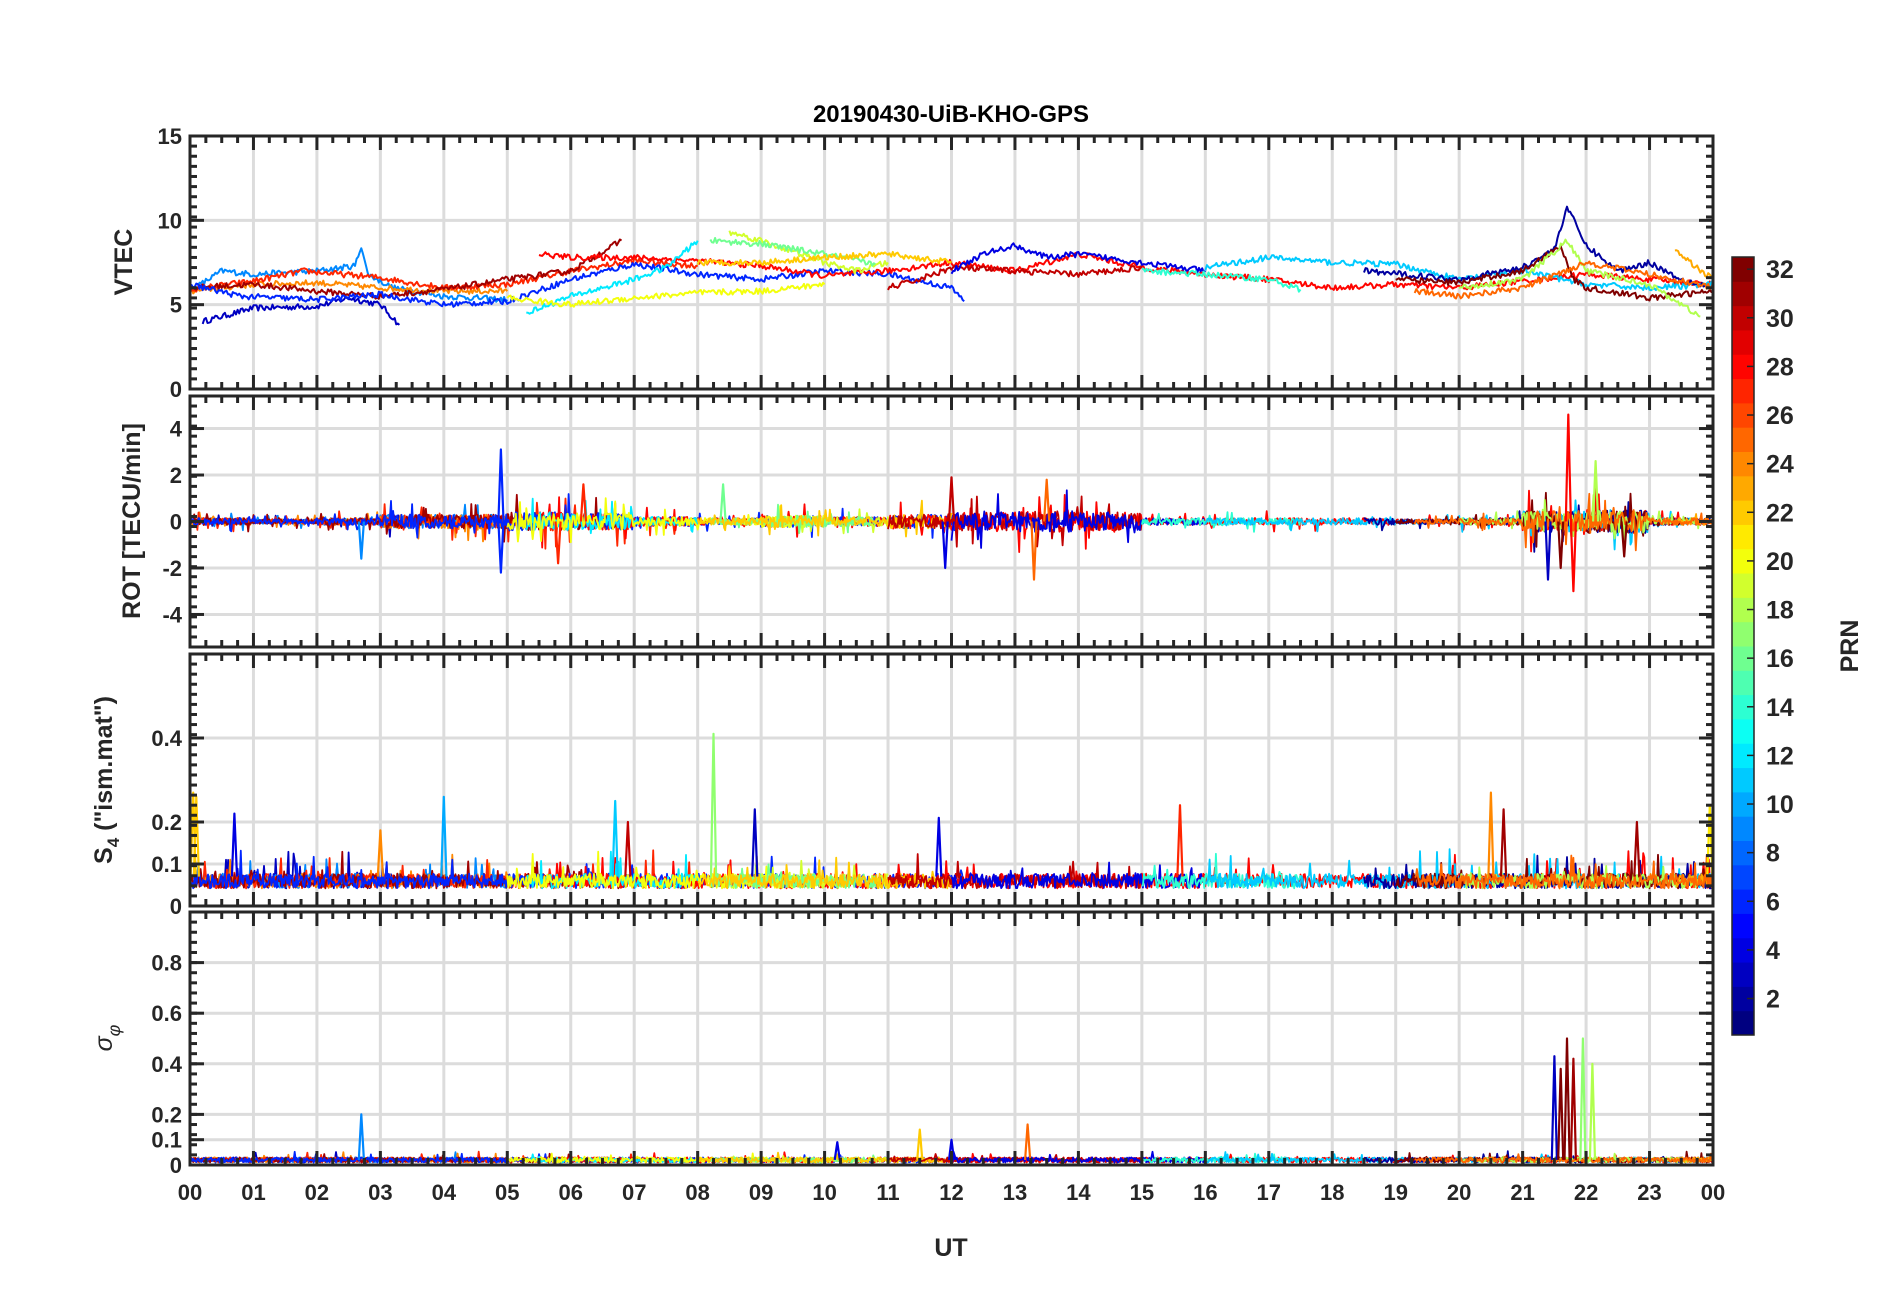 This screenshot has height=1292, width=1902. Describe the element at coordinates (1078, 1192) in the screenshot. I see `x-tick-label: 14` at that location.